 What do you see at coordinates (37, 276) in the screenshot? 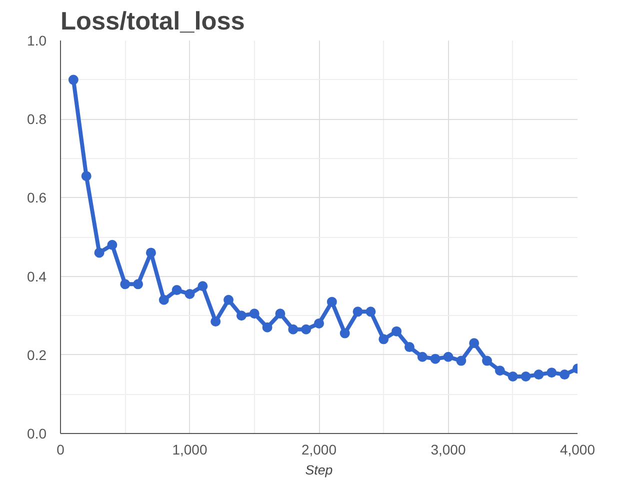
I see `y-tick-label: 0.4` at bounding box center [37, 276].